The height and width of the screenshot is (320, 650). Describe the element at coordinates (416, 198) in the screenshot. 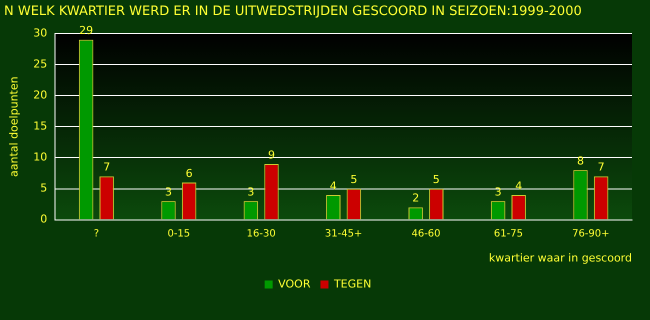

I see `data-label: 2` at that location.